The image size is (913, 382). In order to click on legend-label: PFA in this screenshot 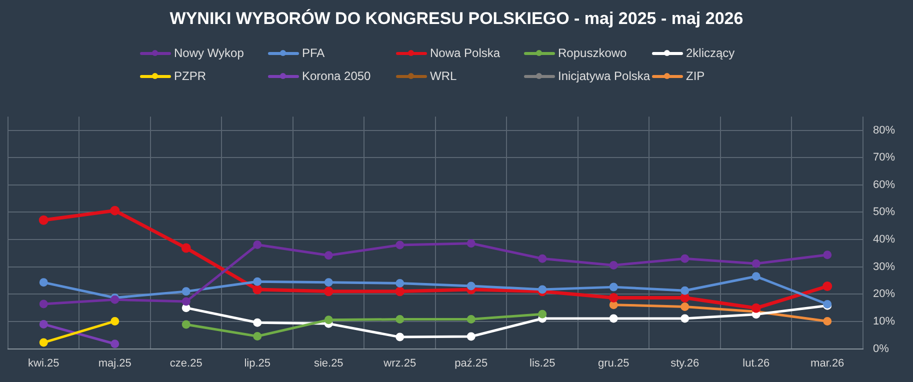, I will do `click(313, 53)`.